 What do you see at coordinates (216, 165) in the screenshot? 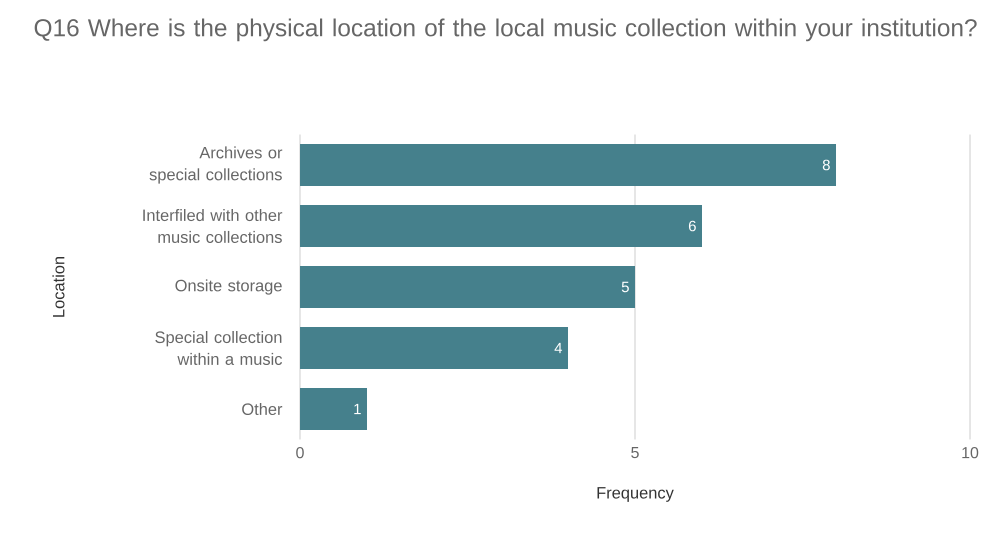
I see `y-tick-label: Archives or special collections` at bounding box center [216, 165].